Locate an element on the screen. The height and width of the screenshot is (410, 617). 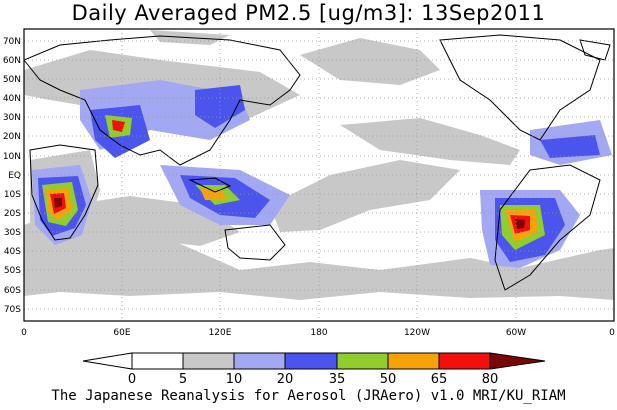
colorbar-label: 20 is located at coordinates (285, 379).